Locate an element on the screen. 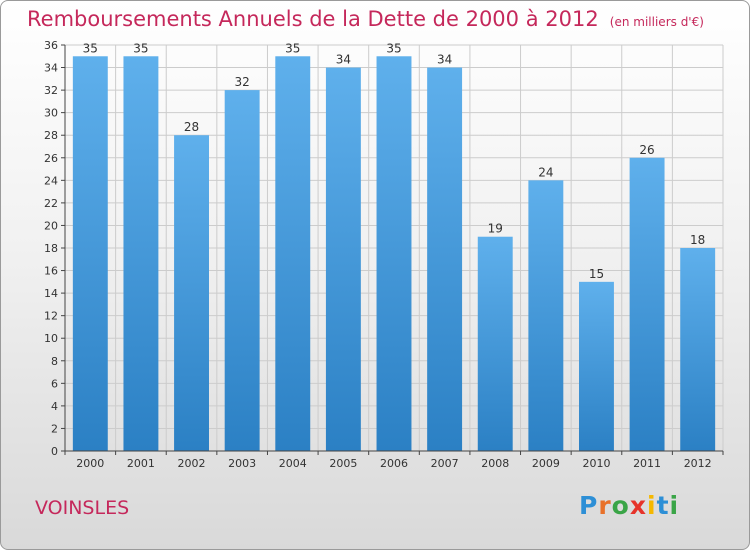 The width and height of the screenshot is (750, 550). value-label-2002: 28 is located at coordinates (191, 127).